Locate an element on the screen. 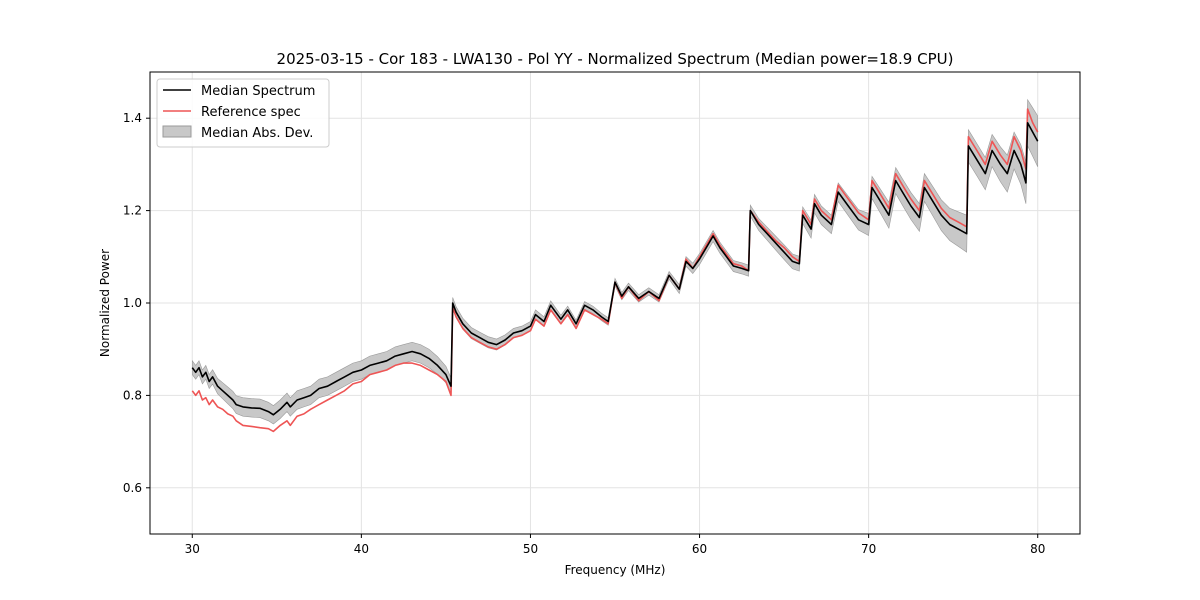 The width and height of the screenshot is (1200, 600). legend-reference-label: Reference spec is located at coordinates (251, 112).